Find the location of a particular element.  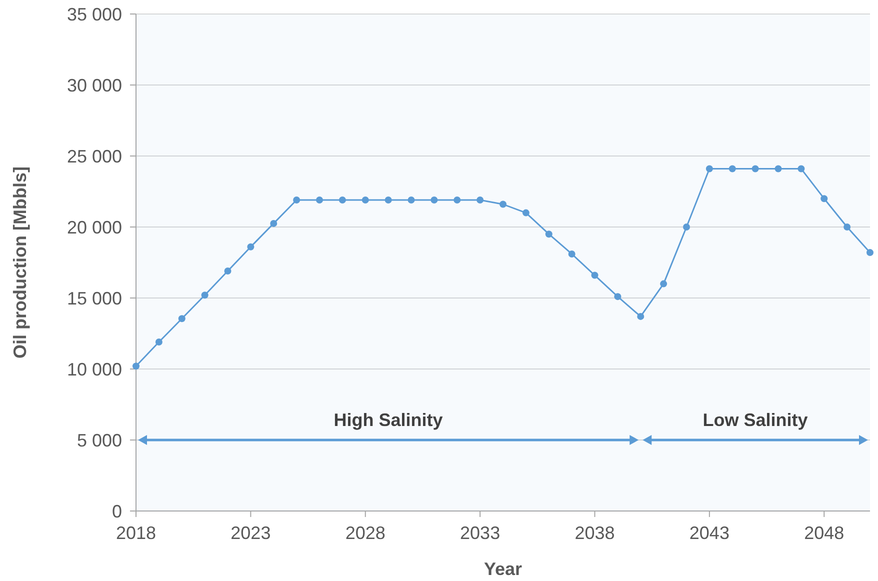

y-tick-label: 10 000 is located at coordinates (94, 369).